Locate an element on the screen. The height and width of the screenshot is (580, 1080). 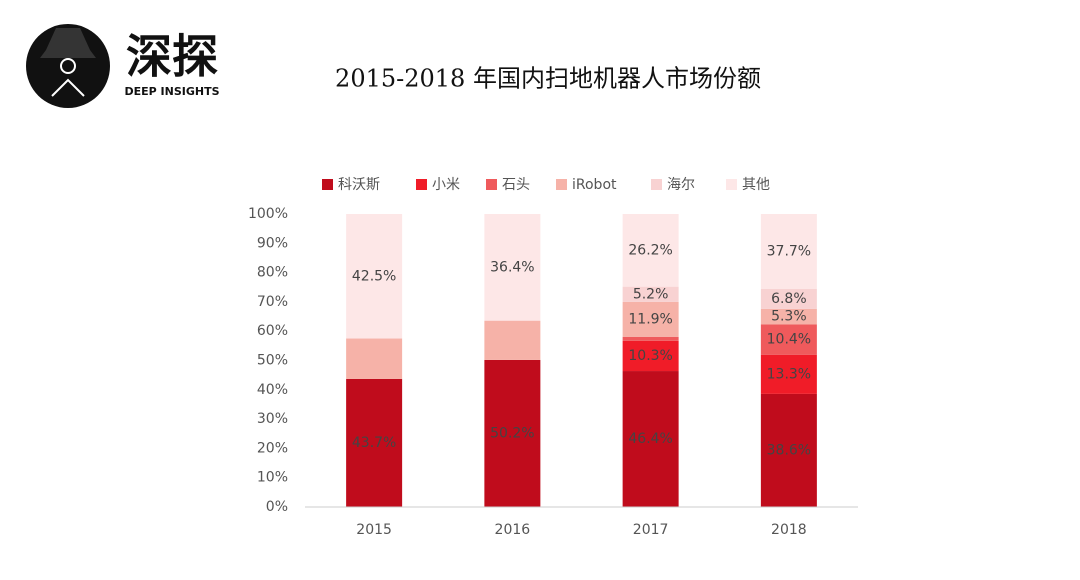
data-label: 36.4% is located at coordinates (512, 267).